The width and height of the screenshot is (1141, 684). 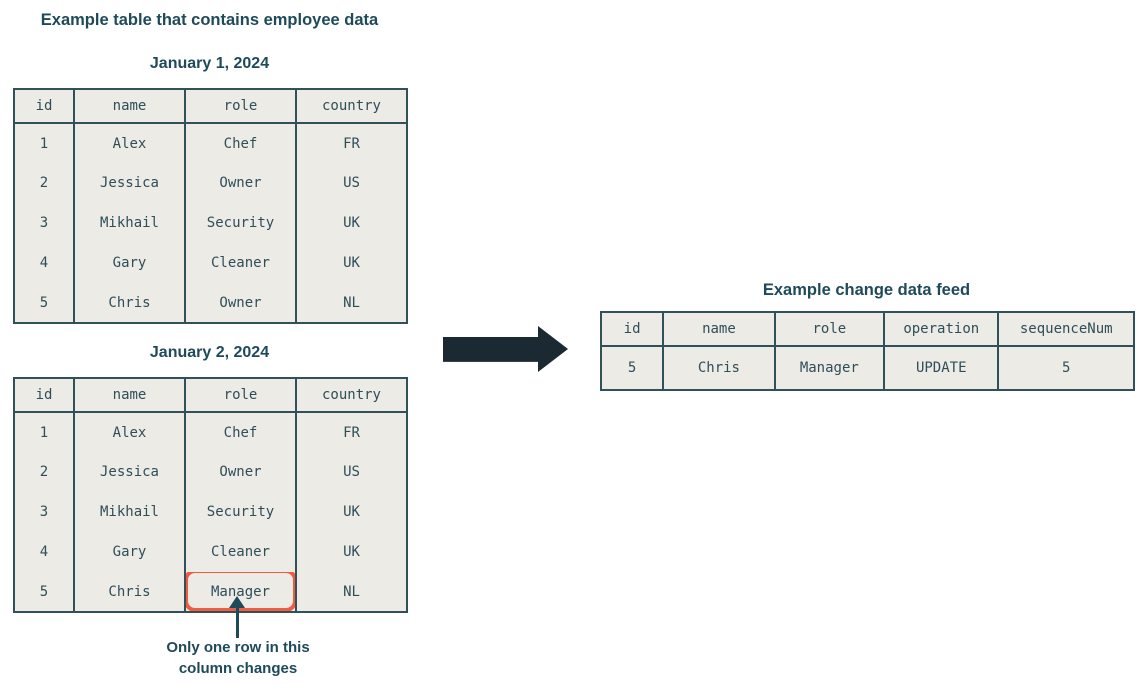 I want to click on table-row: 5 Chris Manager UPDATE 5, so click(x=867, y=368).